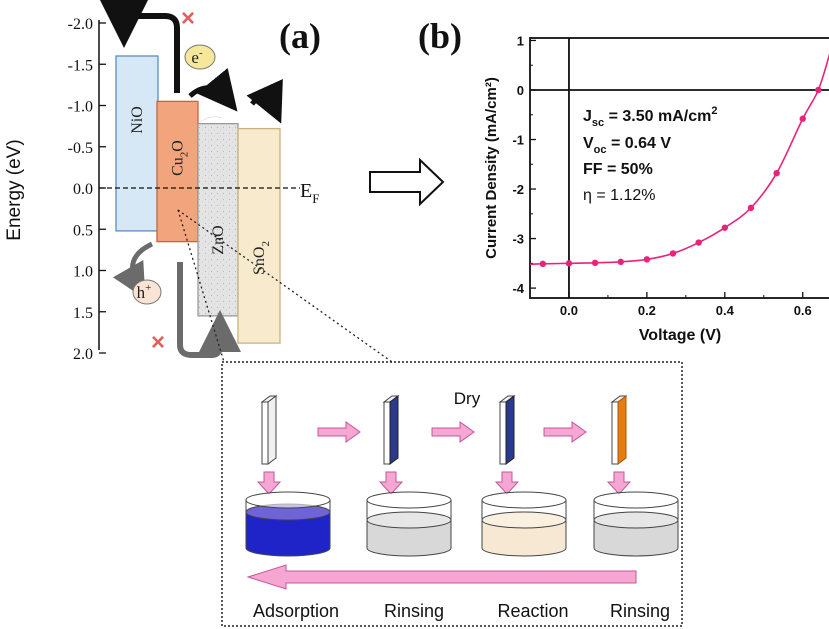 The height and width of the screenshot is (629, 829). What do you see at coordinates (83, 189) in the screenshot?
I see `energy-tick-label: 0.0` at bounding box center [83, 189].